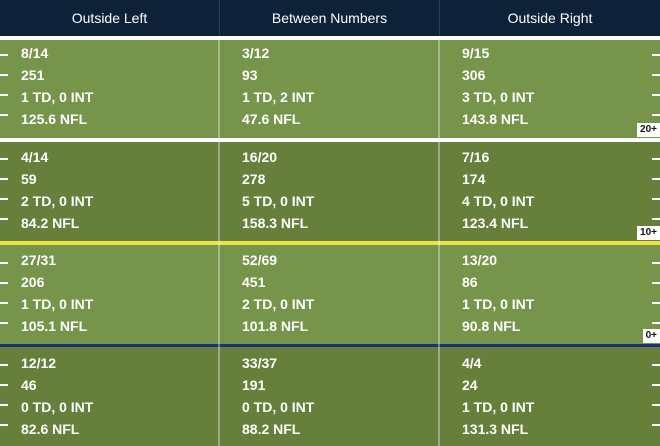  What do you see at coordinates (648, 130) in the screenshot?
I see `yard-label-20-plus: 20+` at bounding box center [648, 130].